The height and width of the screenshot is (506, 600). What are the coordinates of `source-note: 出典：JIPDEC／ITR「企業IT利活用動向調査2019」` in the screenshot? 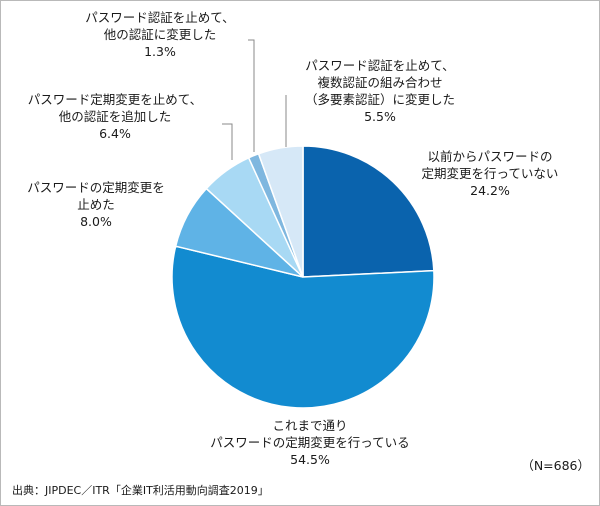 It's located at (140, 490).